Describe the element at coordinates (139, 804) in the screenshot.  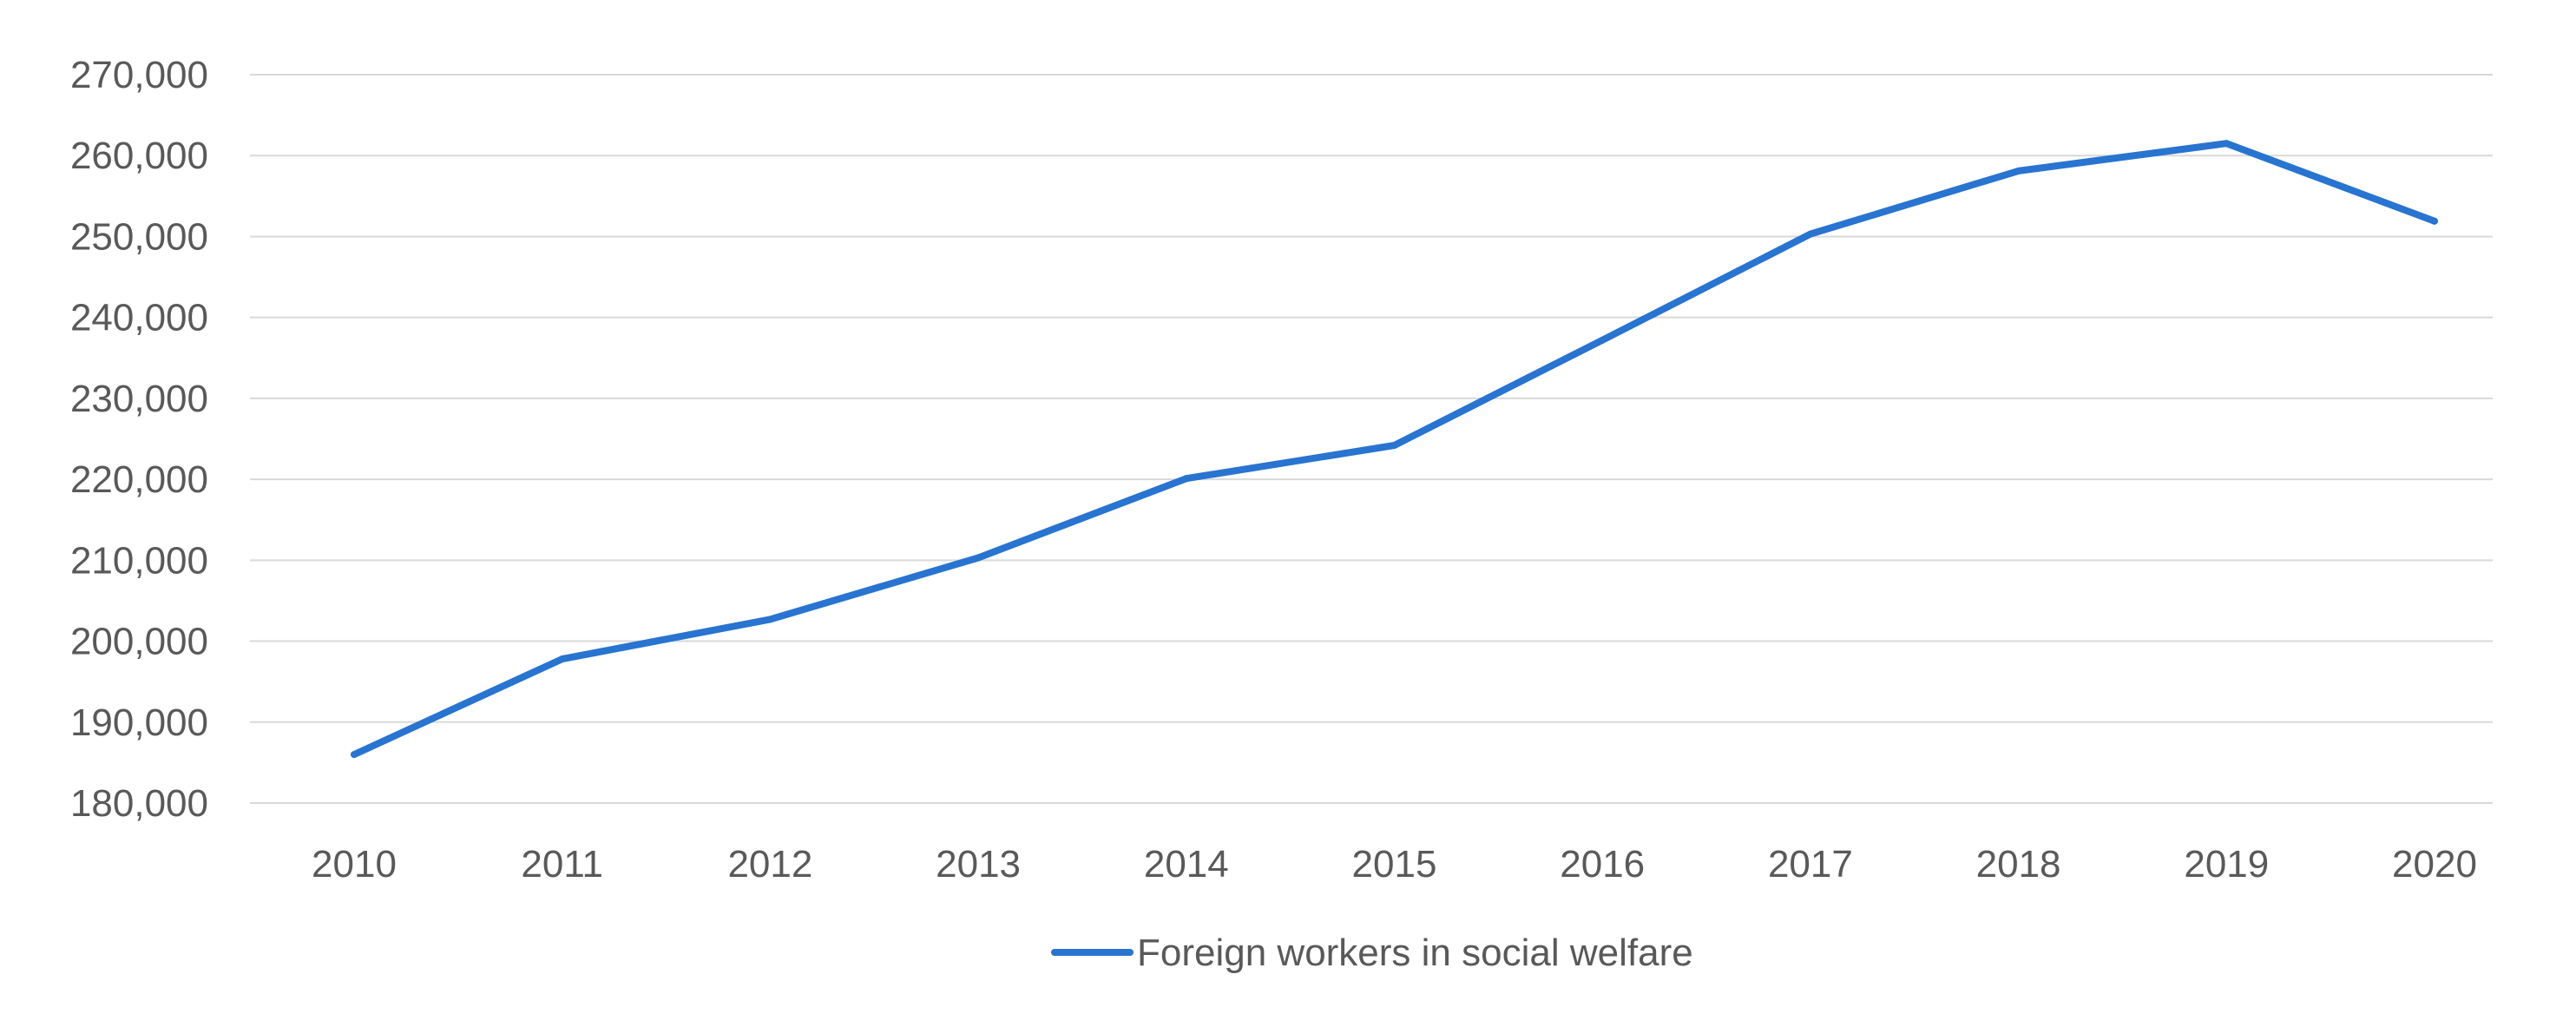
I see `y-tick-label: 180,000` at that location.